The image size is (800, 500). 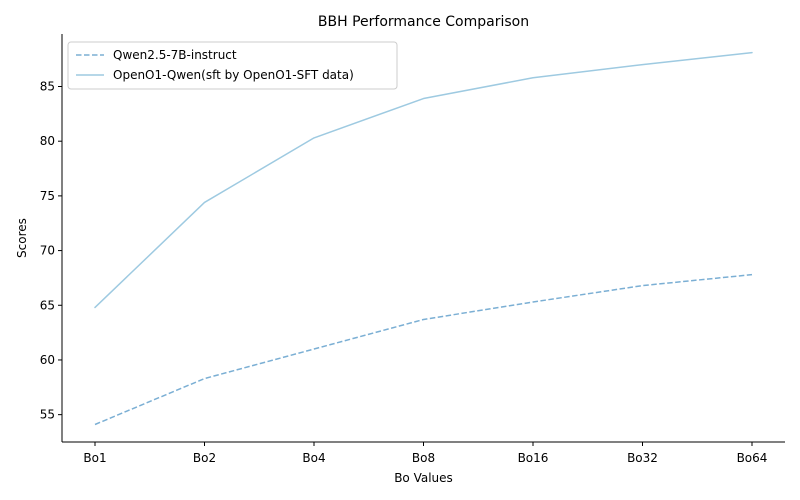 I want to click on legend-label-1: Qwen2.5-7B-instruct, so click(x=175, y=55).